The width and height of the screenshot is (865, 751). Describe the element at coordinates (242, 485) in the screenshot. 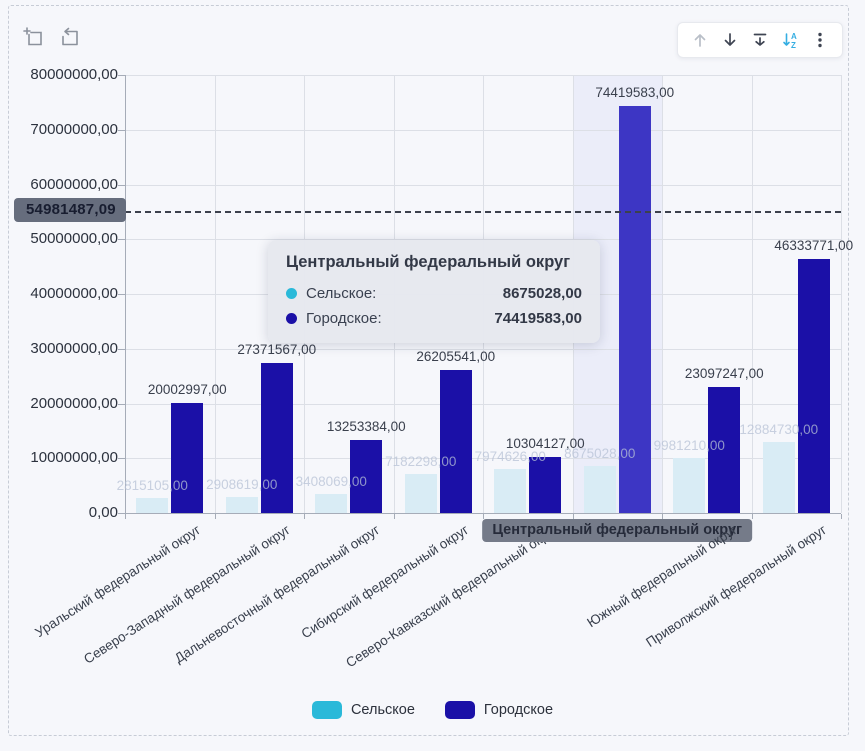

I see `bar-value-label: 2908619,00` at that location.